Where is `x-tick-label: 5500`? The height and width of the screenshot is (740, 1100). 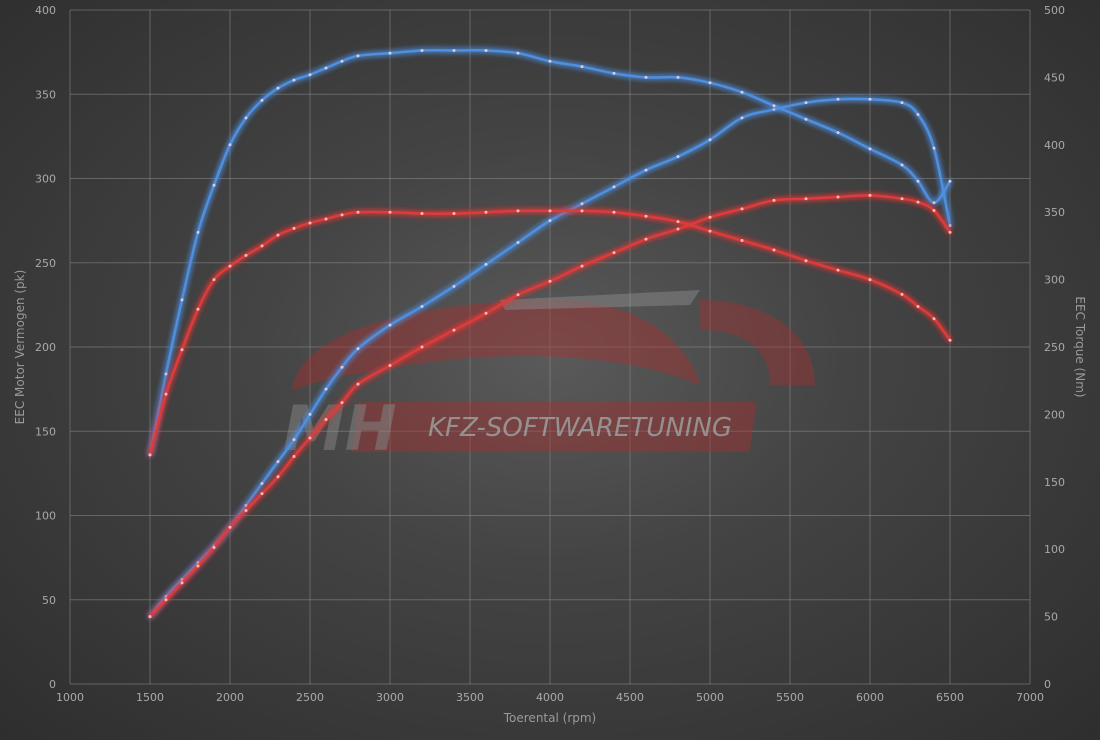 x-tick-label: 5500 is located at coordinates (790, 697).